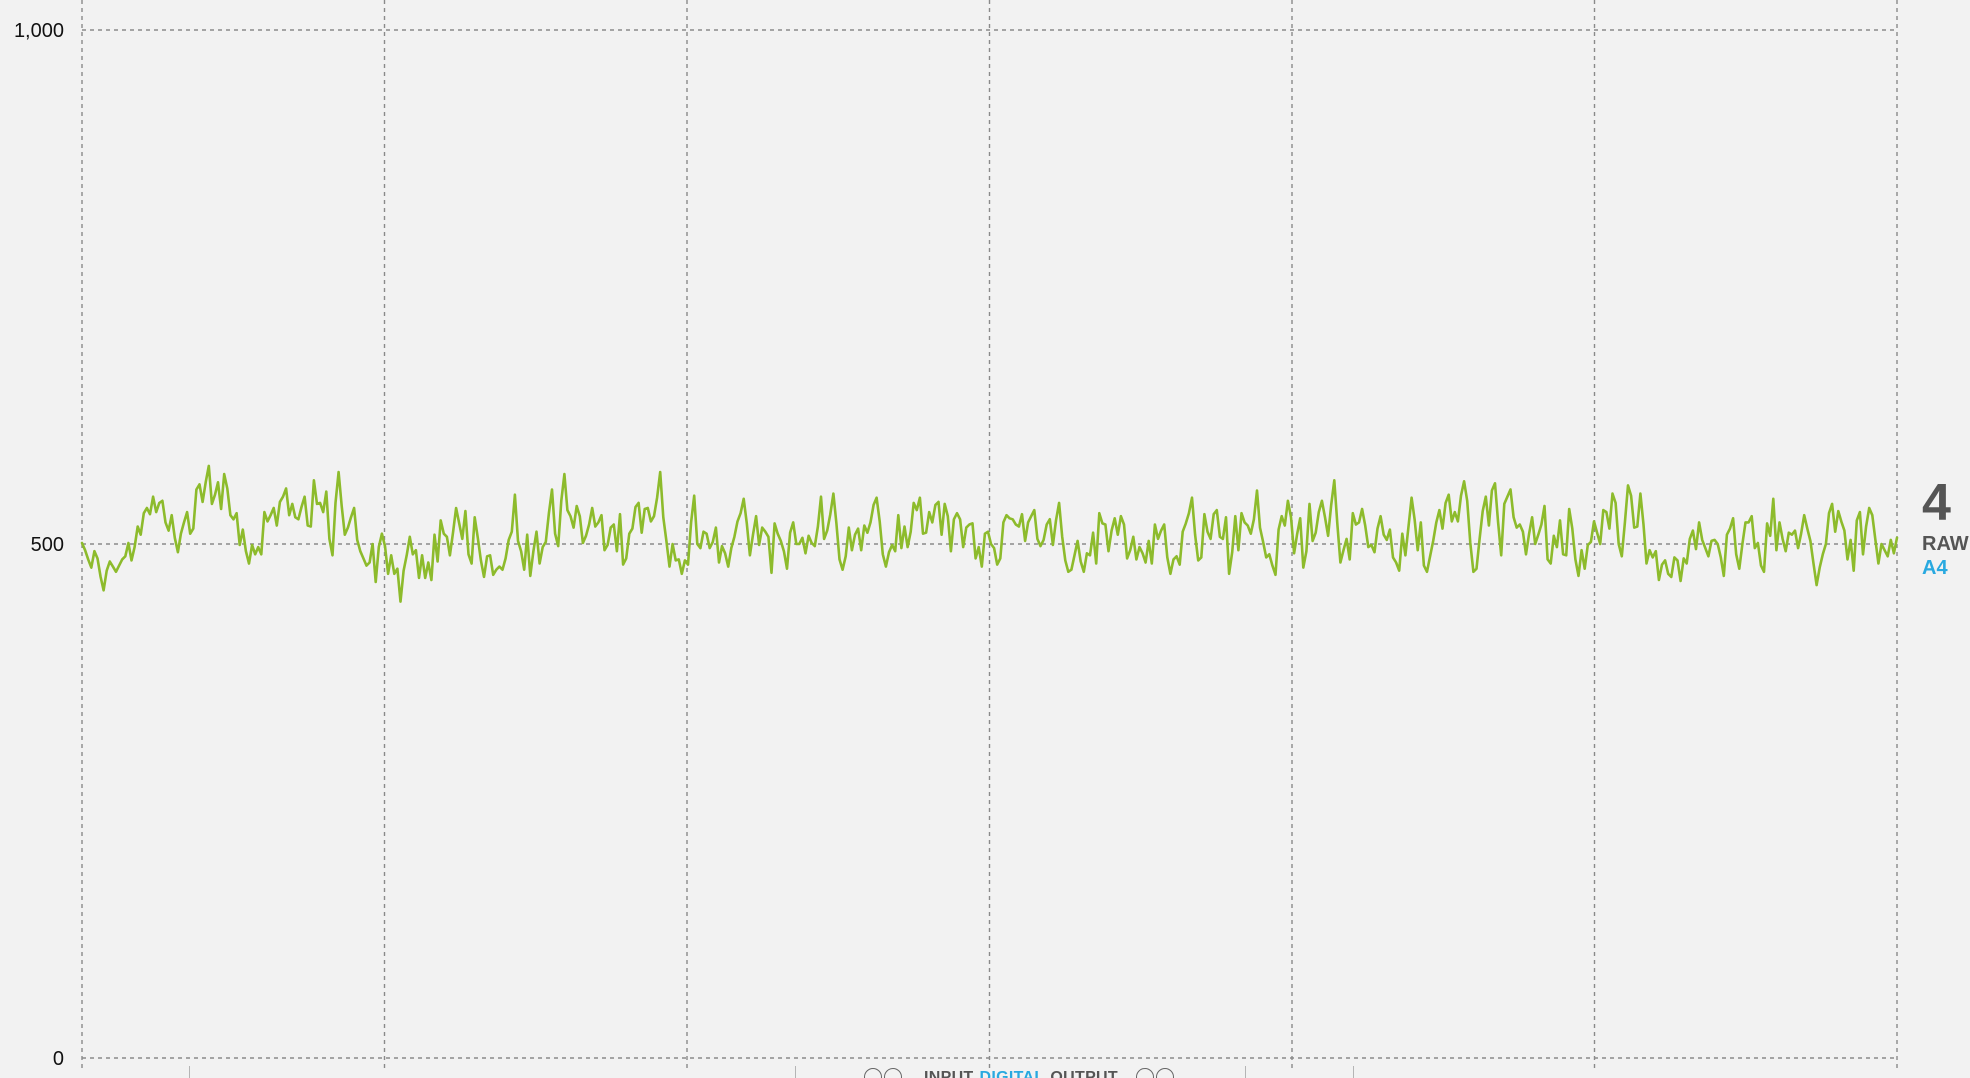 This screenshot has width=1970, height=1078. I want to click on channel-readout: 4 RAW A4, so click(1946, 527).